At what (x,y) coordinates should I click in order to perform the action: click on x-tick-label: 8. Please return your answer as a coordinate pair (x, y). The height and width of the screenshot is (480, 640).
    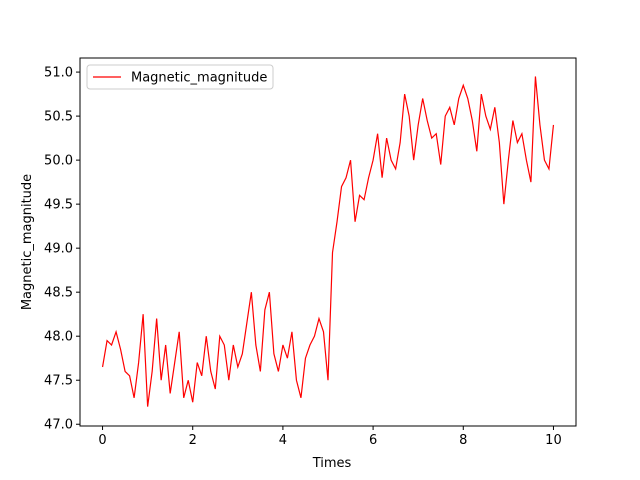
    Looking at the image, I should click on (463, 440).